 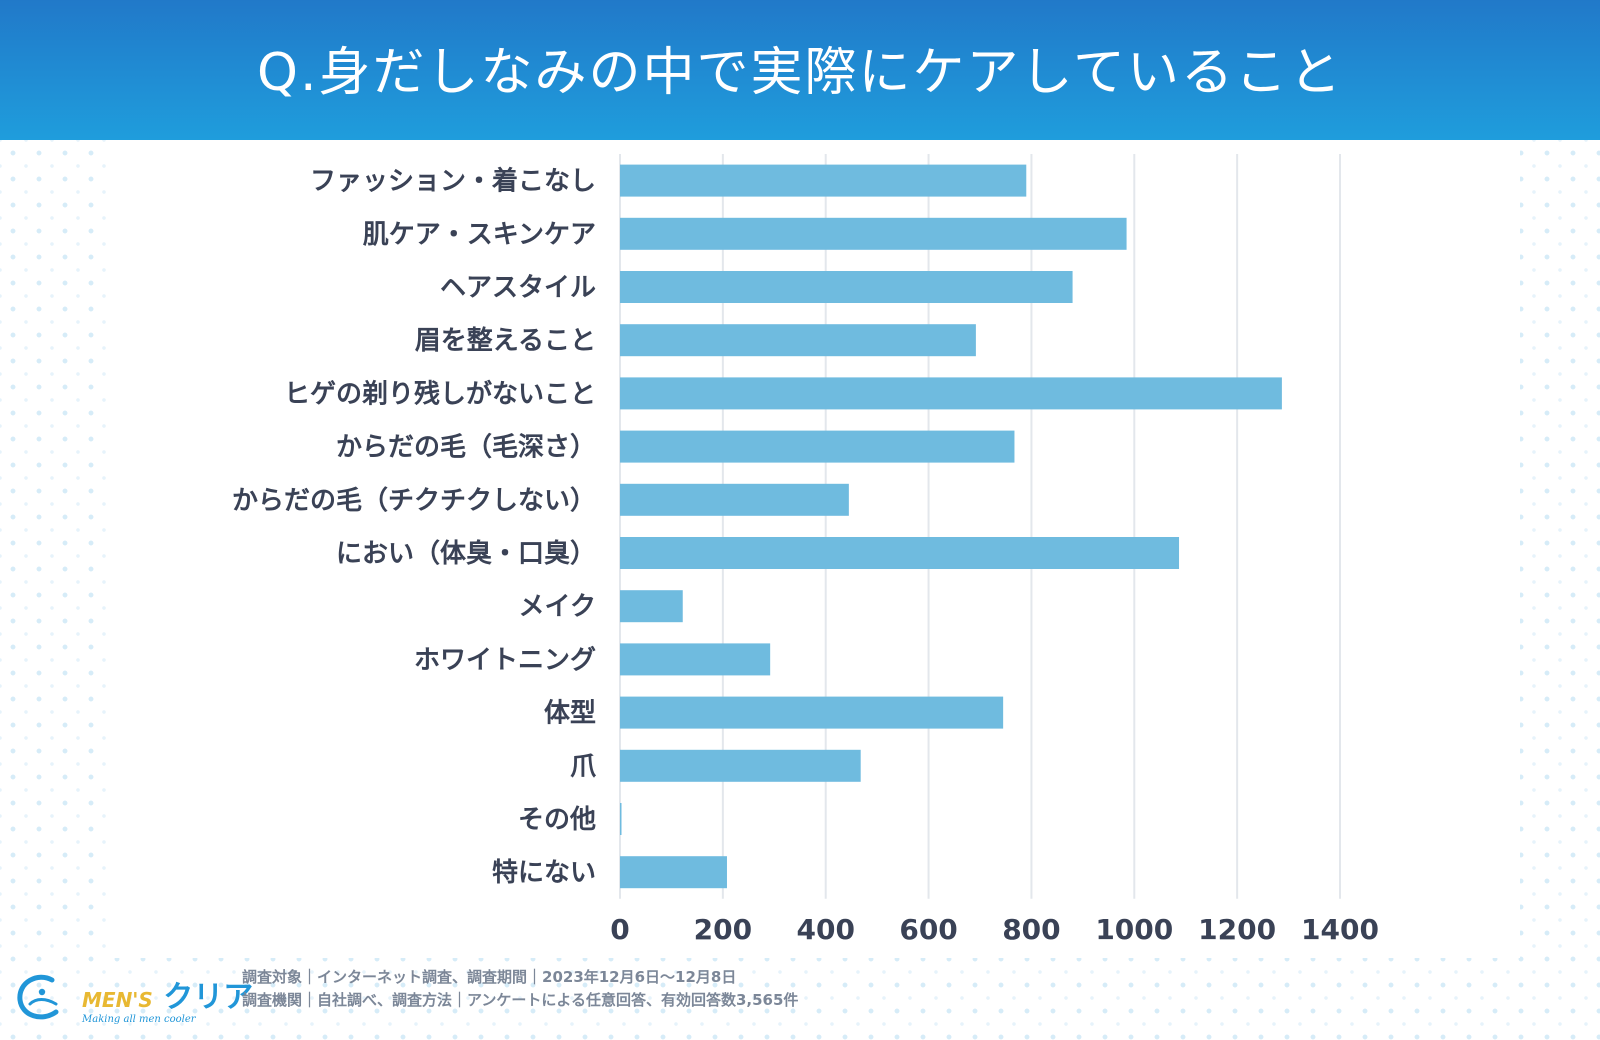 What do you see at coordinates (570, 714) in the screenshot?
I see `category-label: 体型` at bounding box center [570, 714].